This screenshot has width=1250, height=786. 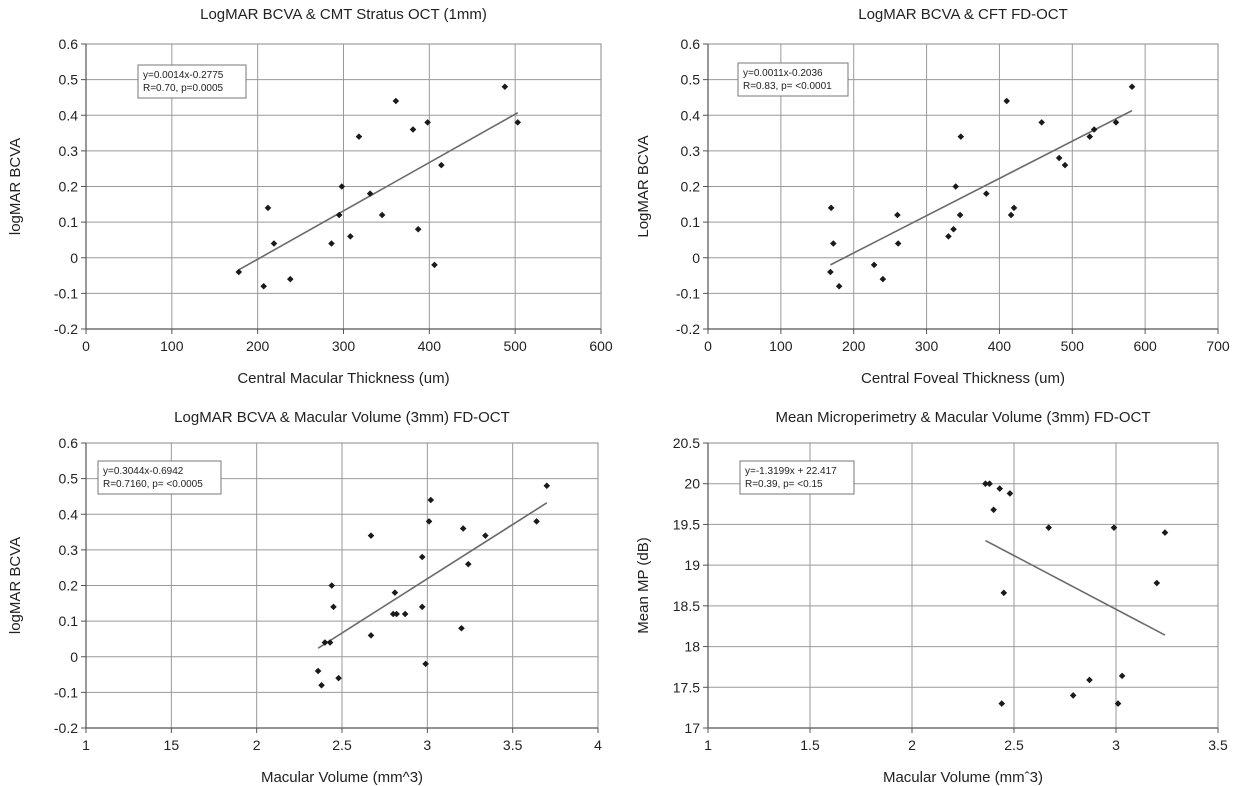 What do you see at coordinates (430, 346) in the screenshot?
I see `x-tick-label: 400` at bounding box center [430, 346].